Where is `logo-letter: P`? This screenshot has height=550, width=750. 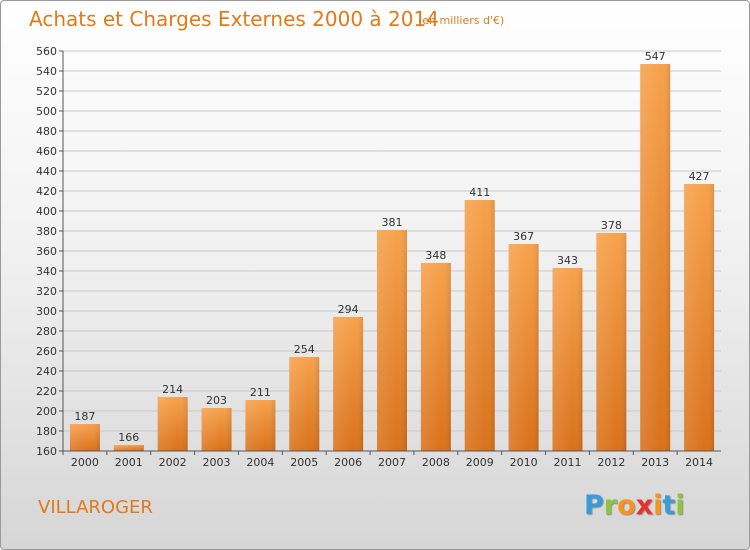
logo-letter: P is located at coordinates (594, 505).